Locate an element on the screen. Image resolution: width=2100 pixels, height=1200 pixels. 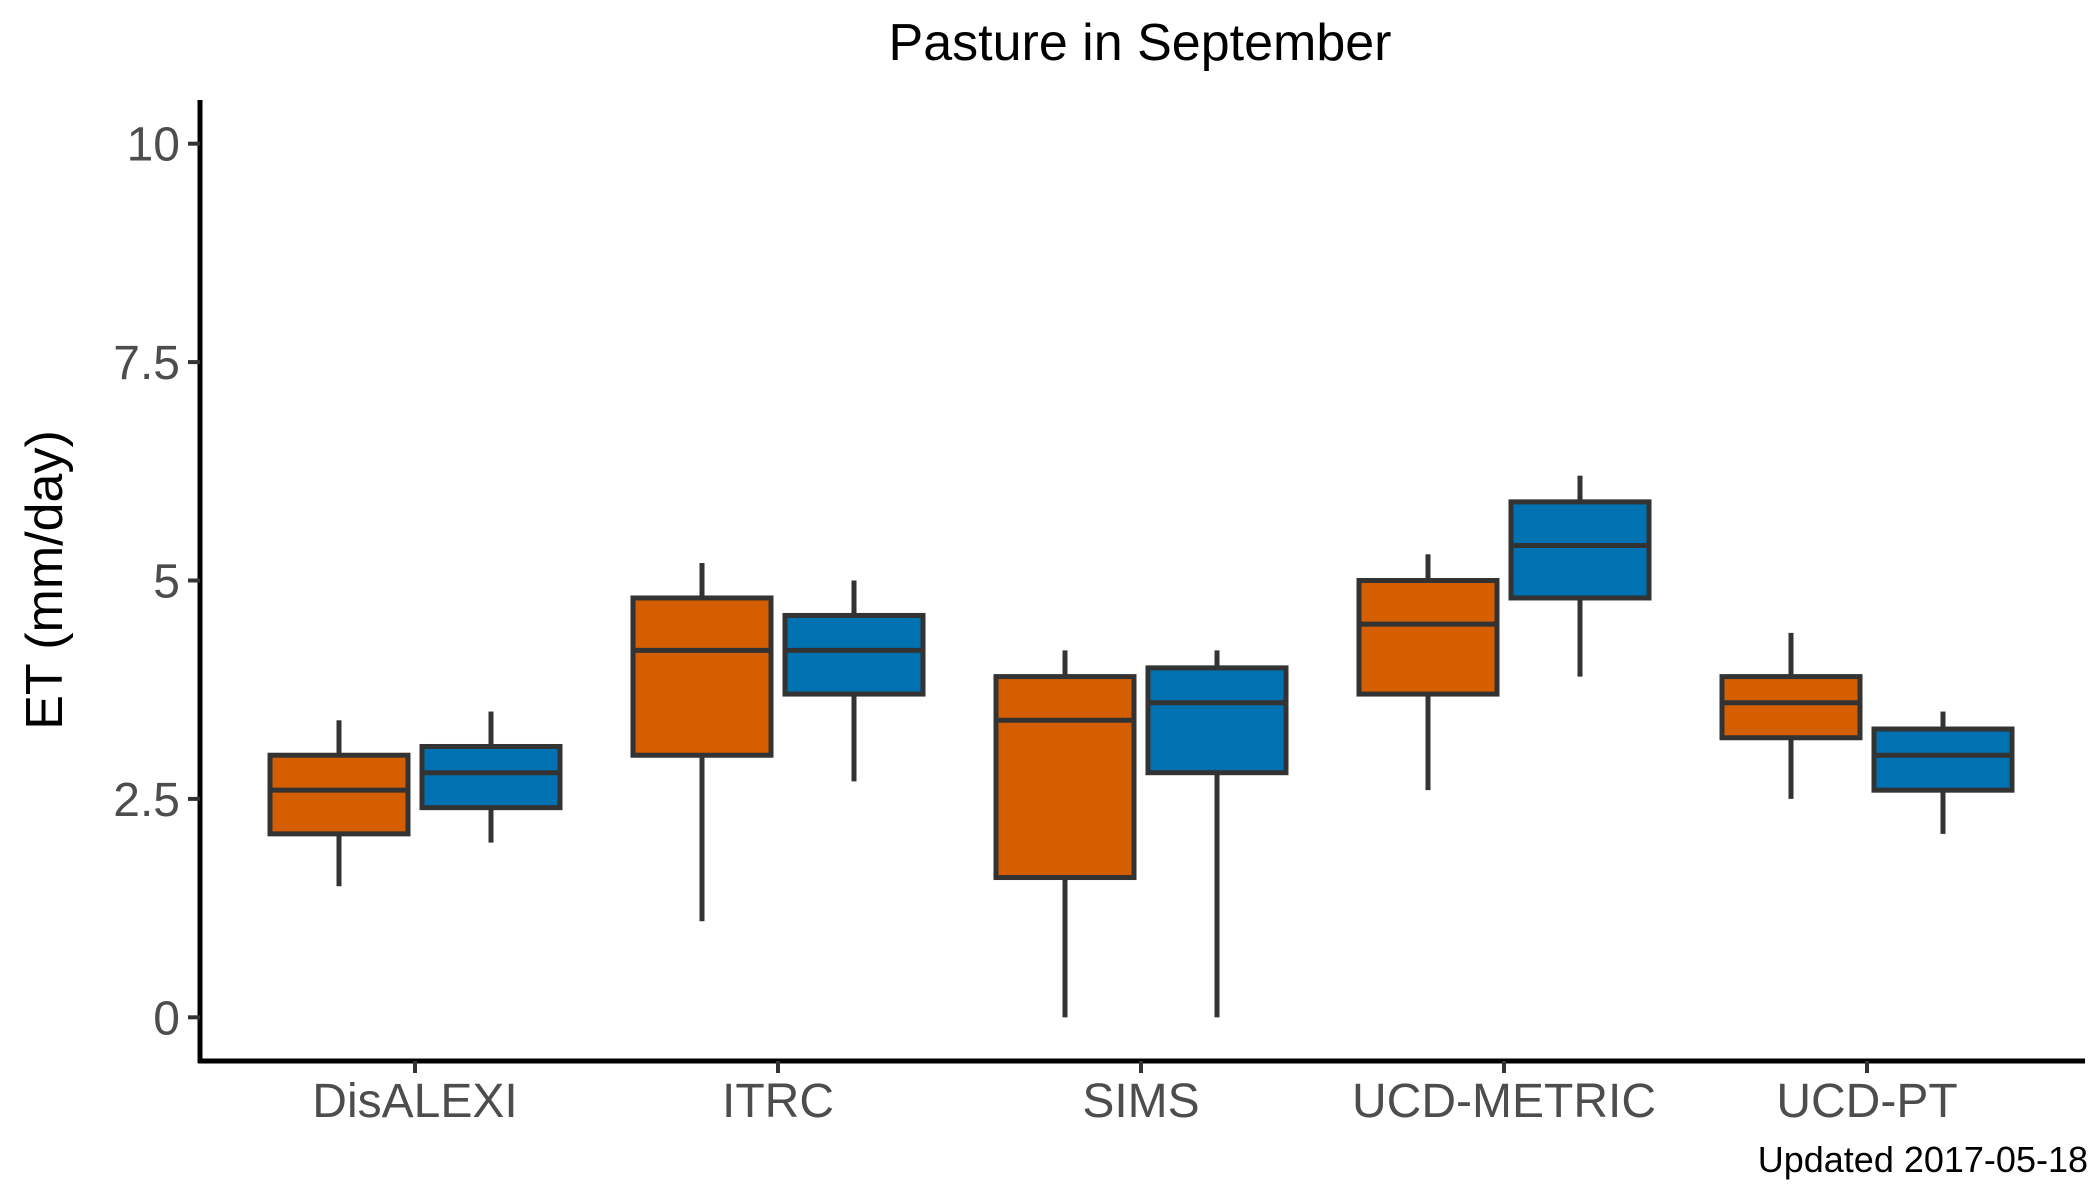
x-tick-label: ITRC is located at coordinates (778, 1101).